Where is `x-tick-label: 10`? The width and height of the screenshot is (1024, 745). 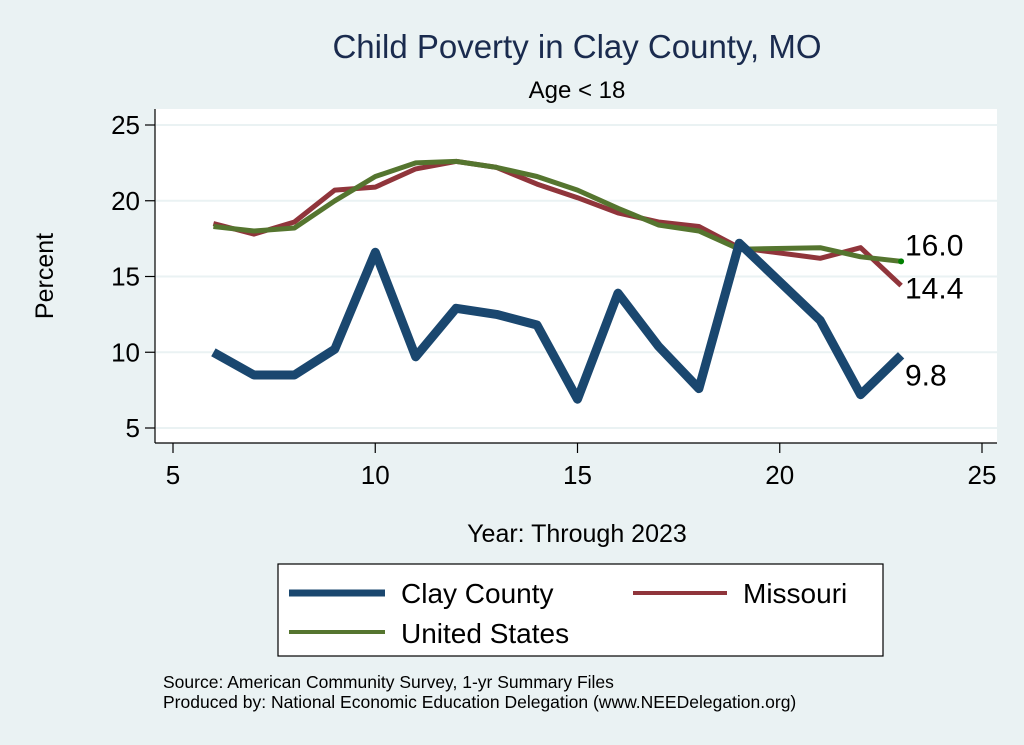 x-tick-label: 10 is located at coordinates (375, 475).